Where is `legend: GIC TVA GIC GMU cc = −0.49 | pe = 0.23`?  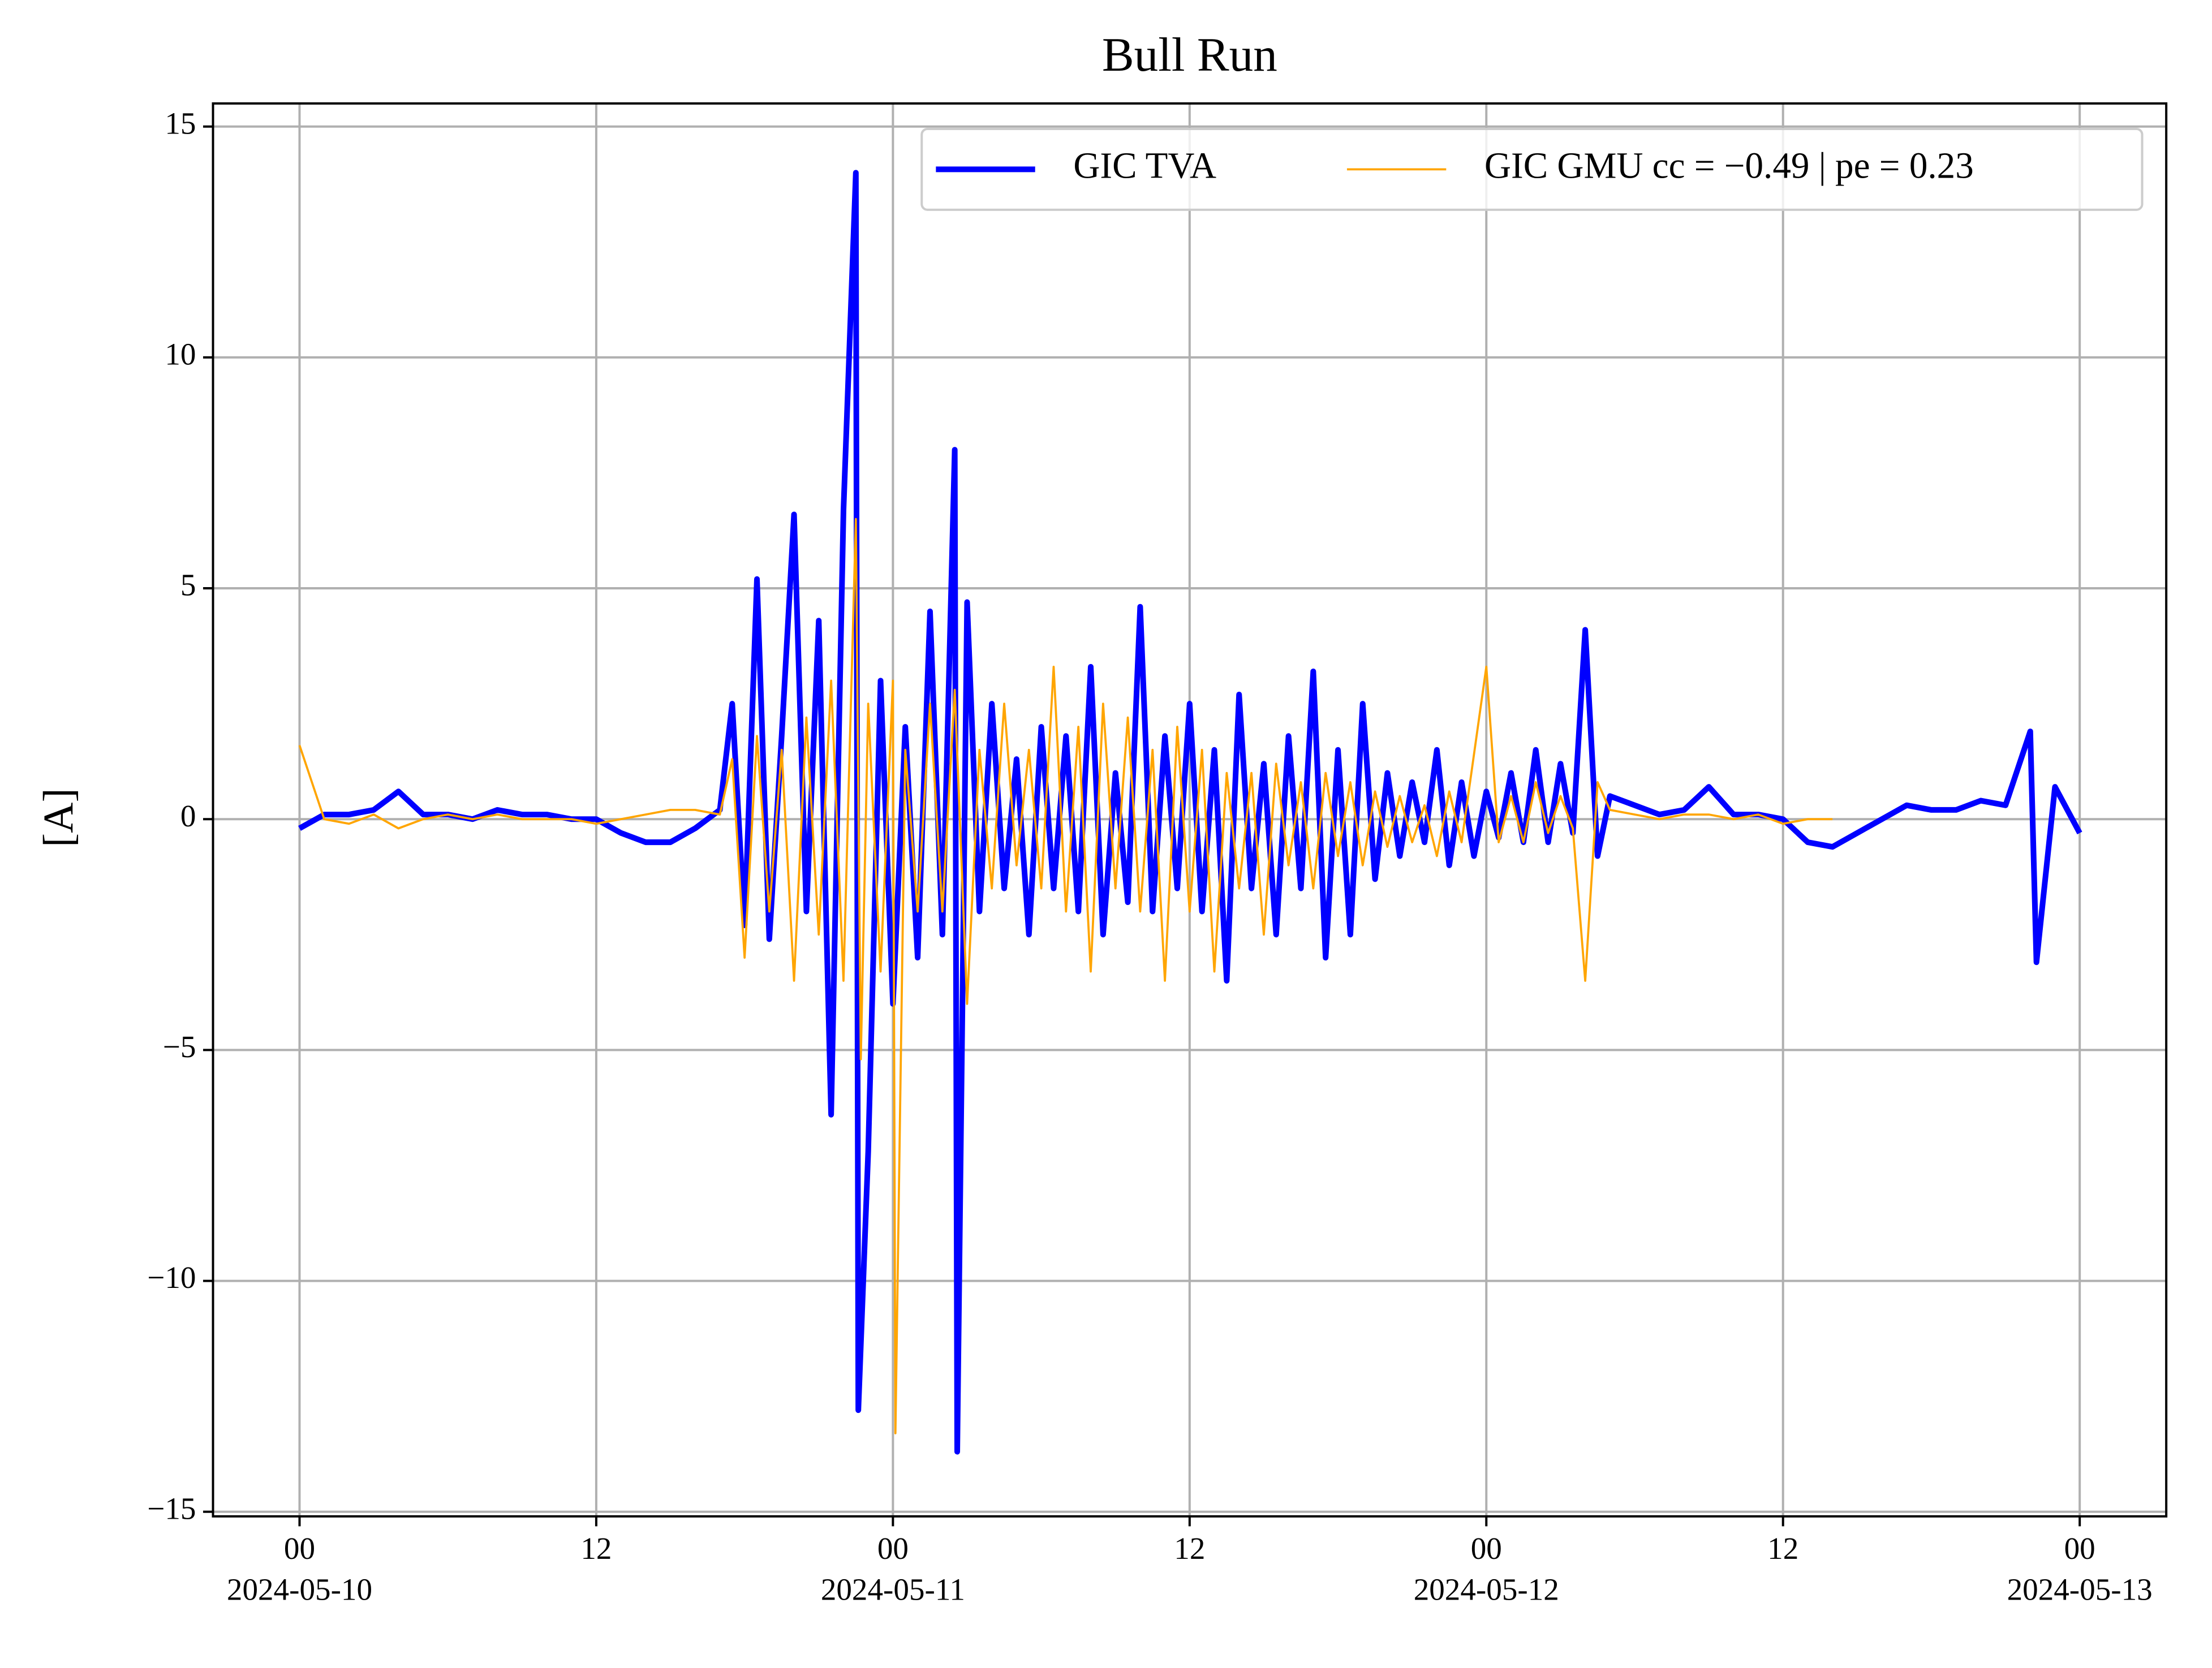 legend: GIC TVA GIC GMU cc = −0.49 | pe = 0.23 is located at coordinates (1532, 169).